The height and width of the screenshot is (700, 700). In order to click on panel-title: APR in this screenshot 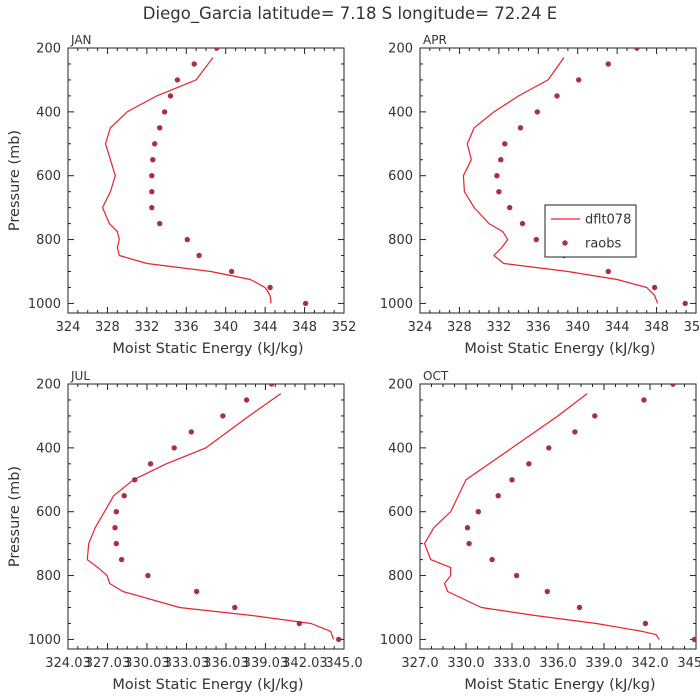, I will do `click(435, 40)`.